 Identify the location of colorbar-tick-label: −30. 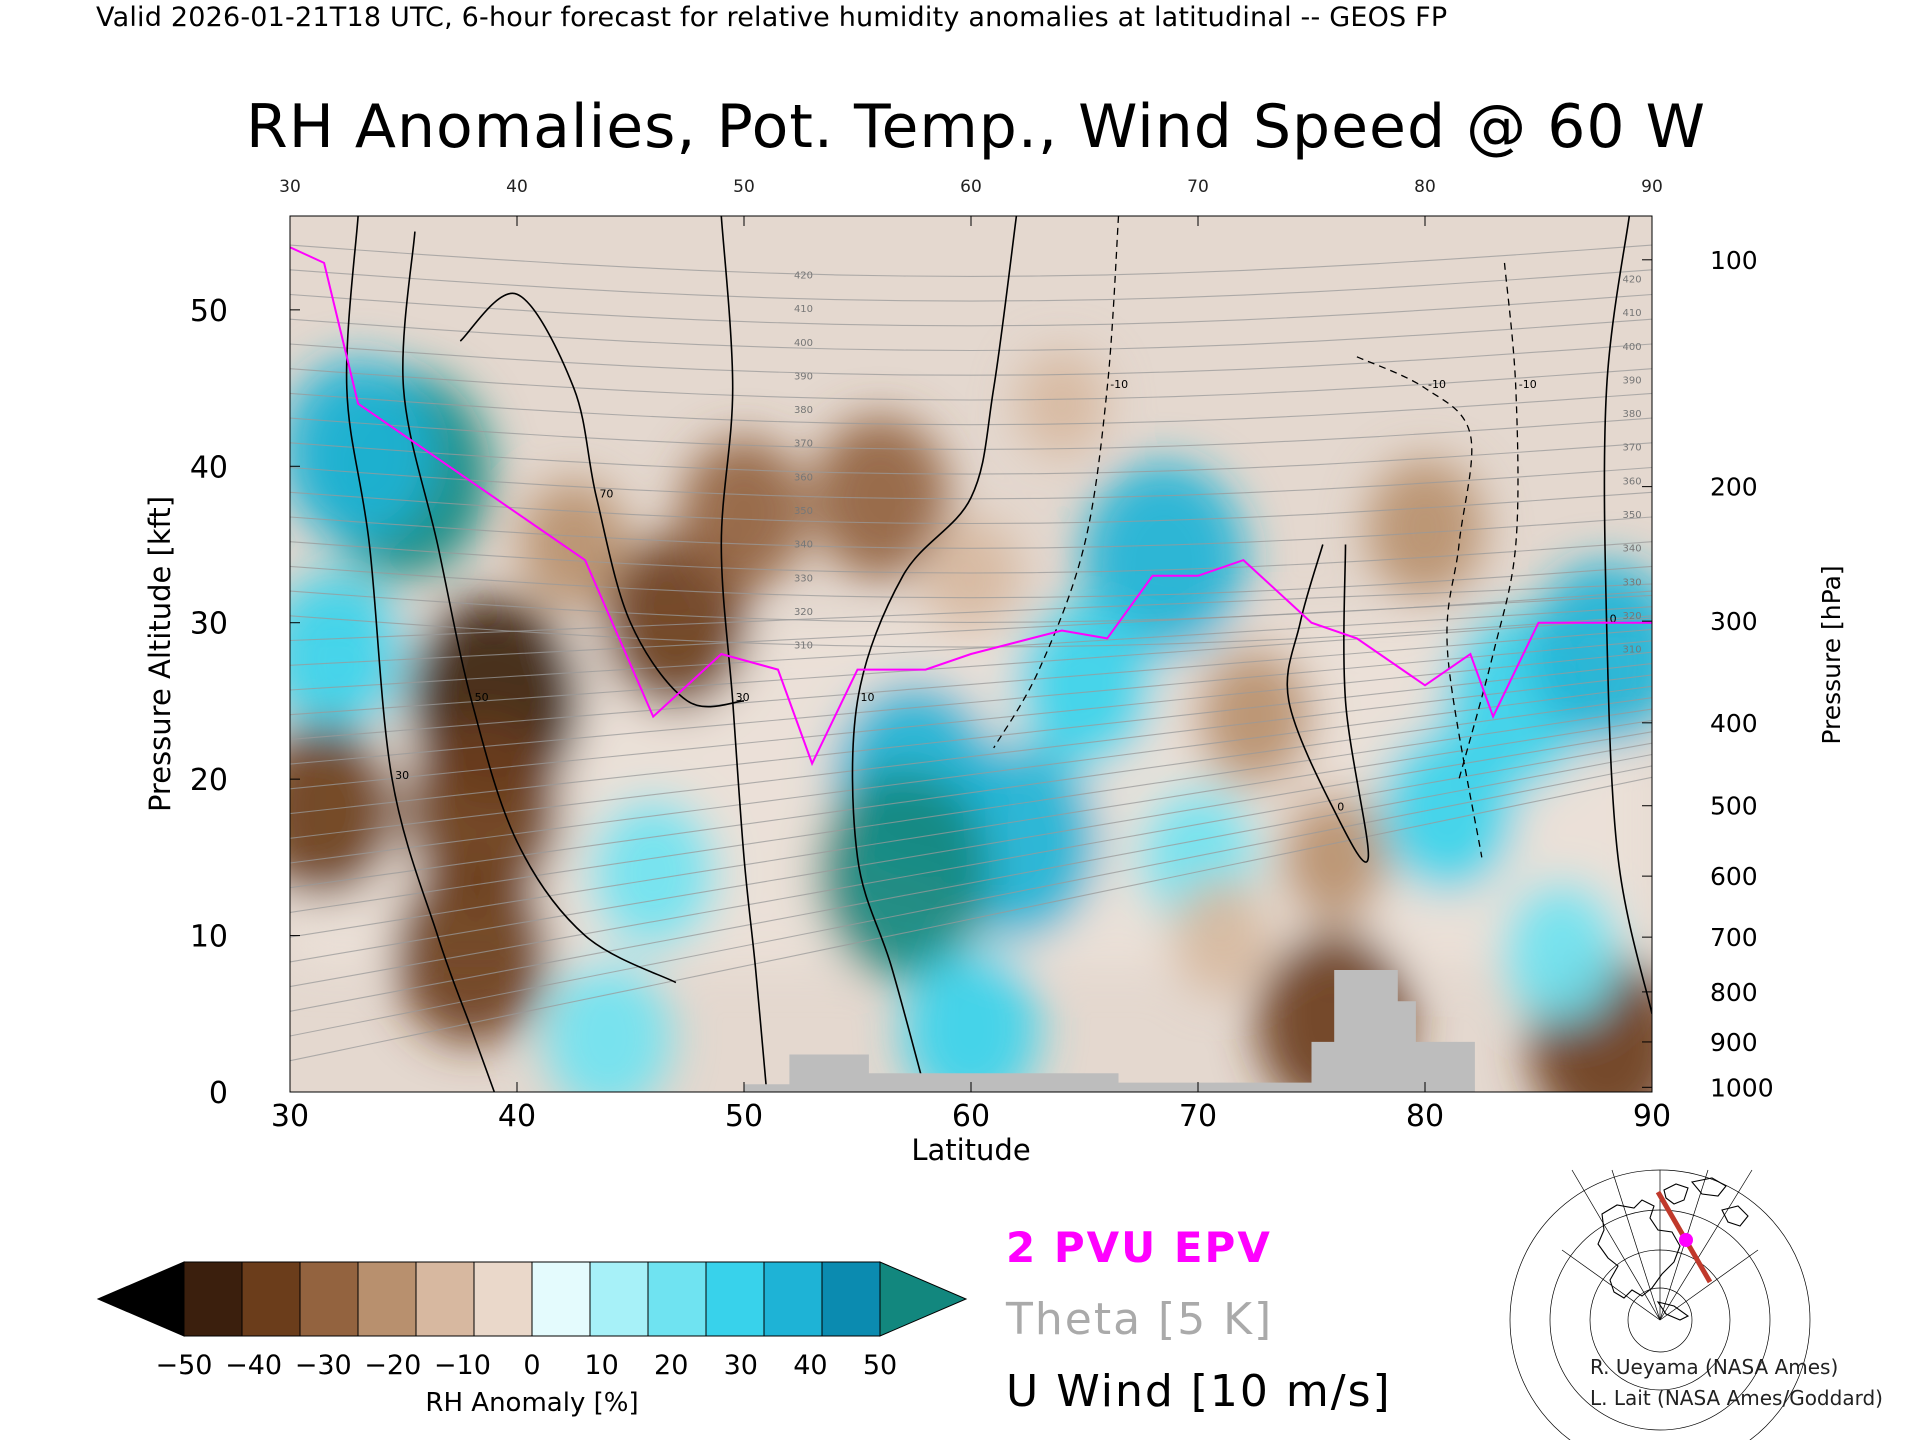
(323, 1365).